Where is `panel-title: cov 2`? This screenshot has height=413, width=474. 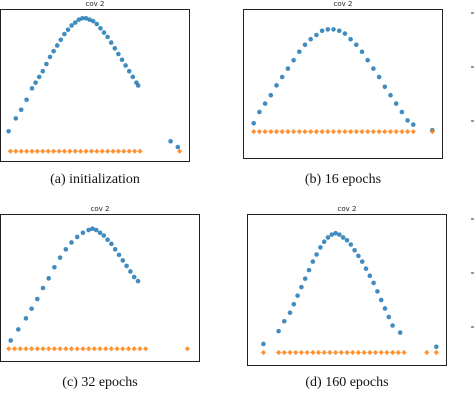 panel-title: cov 2 is located at coordinates (343, 4).